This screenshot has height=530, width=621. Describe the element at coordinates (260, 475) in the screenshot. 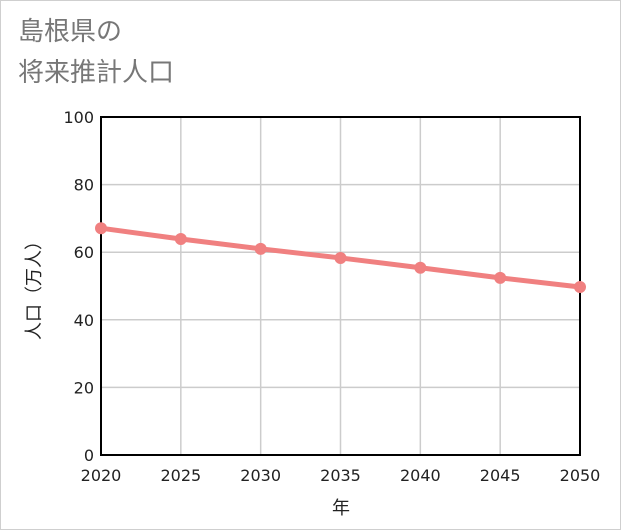

I see `x-tick-label: 2030` at that location.